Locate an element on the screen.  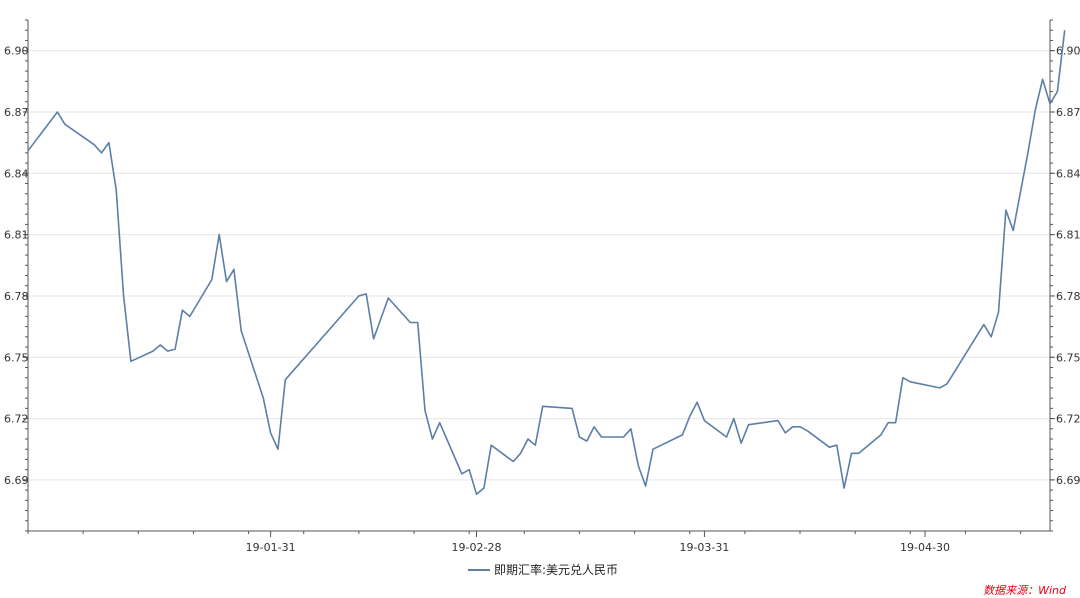
legend: 即期汇率:美元兑人民币 is located at coordinates (543, 569).